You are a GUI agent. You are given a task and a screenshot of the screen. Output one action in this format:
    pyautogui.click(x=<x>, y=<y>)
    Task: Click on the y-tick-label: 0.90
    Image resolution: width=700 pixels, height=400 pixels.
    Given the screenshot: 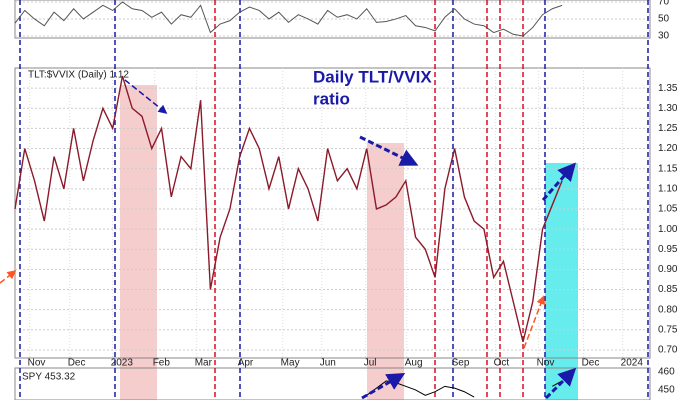 What is the action you would take?
    pyautogui.click(x=668, y=269)
    